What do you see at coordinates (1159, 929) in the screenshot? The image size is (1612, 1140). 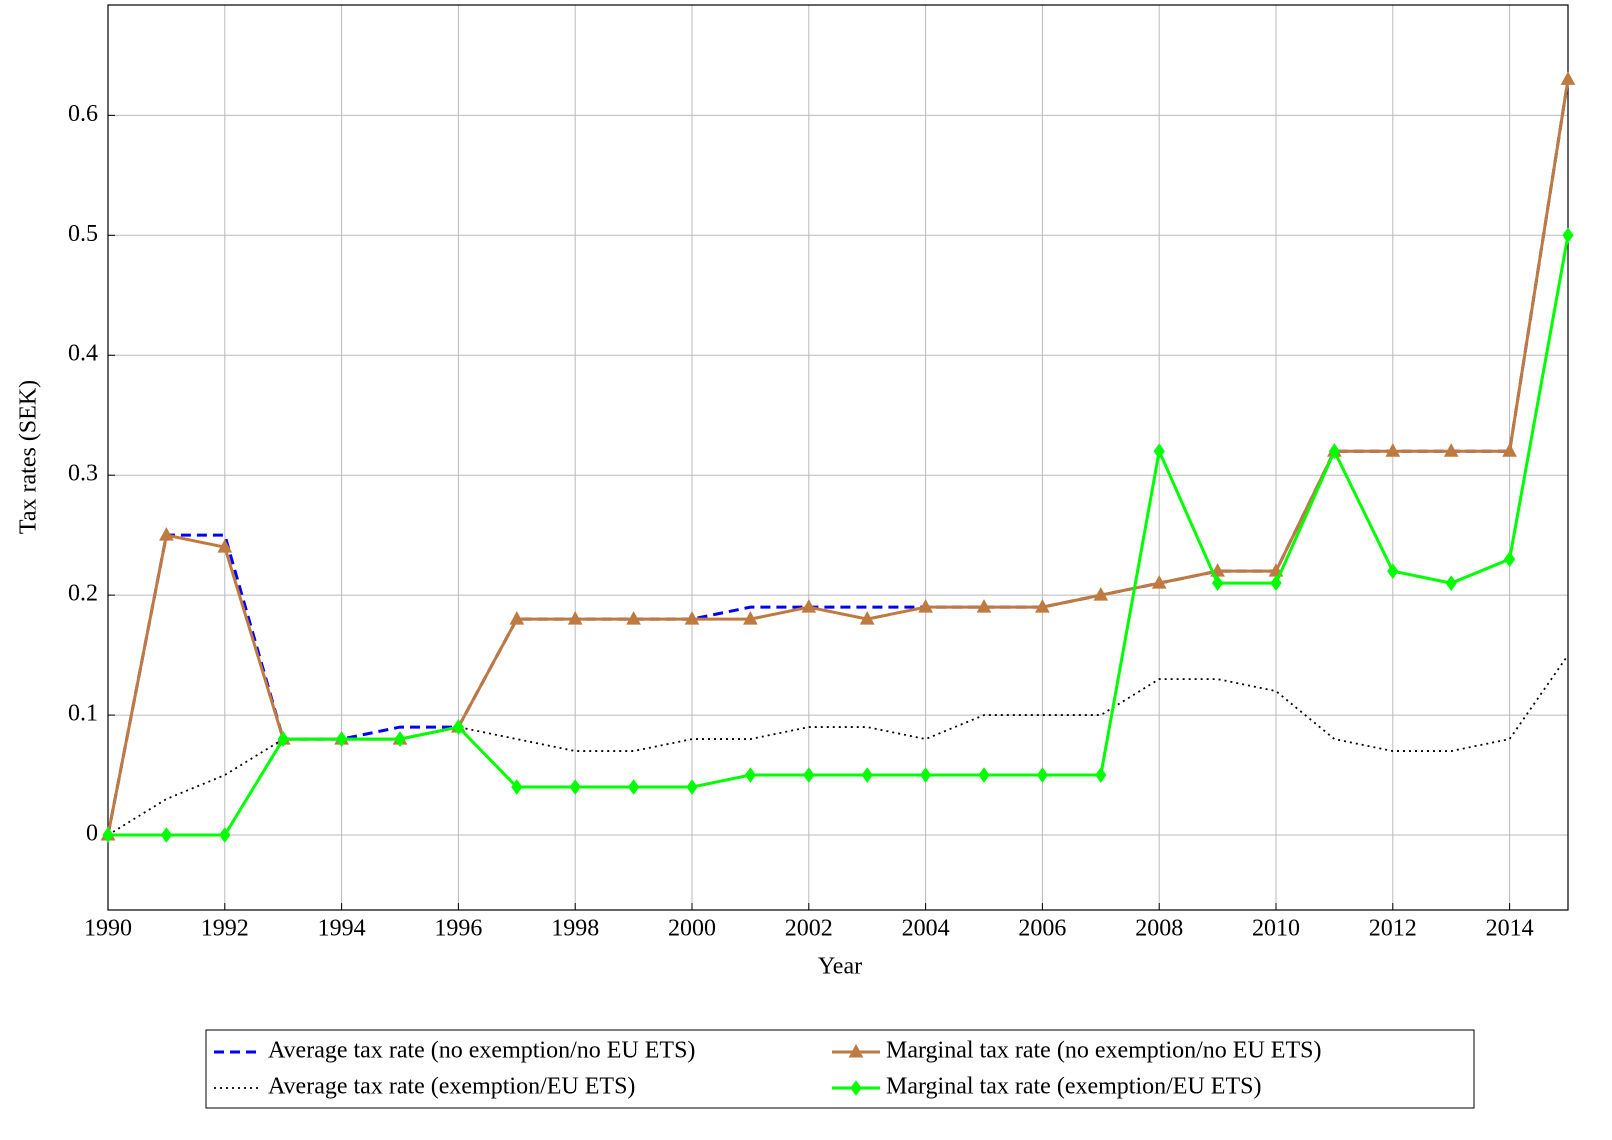 I see `x-tick-label: 2008` at bounding box center [1159, 929].